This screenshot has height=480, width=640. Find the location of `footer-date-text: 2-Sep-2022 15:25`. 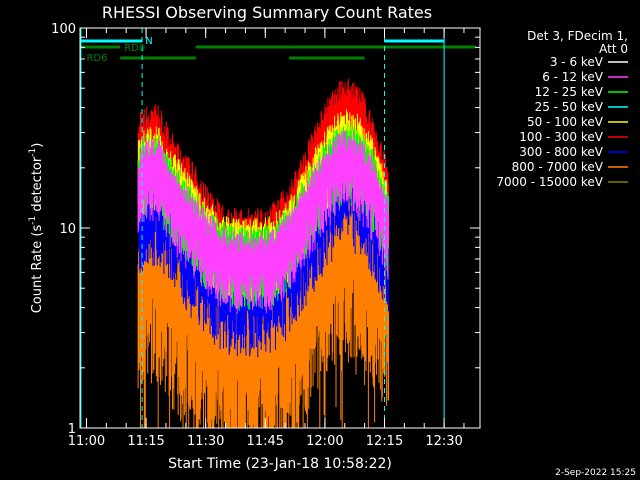

footer-date-text: 2-Sep-2022 15:25 is located at coordinates (595, 473).